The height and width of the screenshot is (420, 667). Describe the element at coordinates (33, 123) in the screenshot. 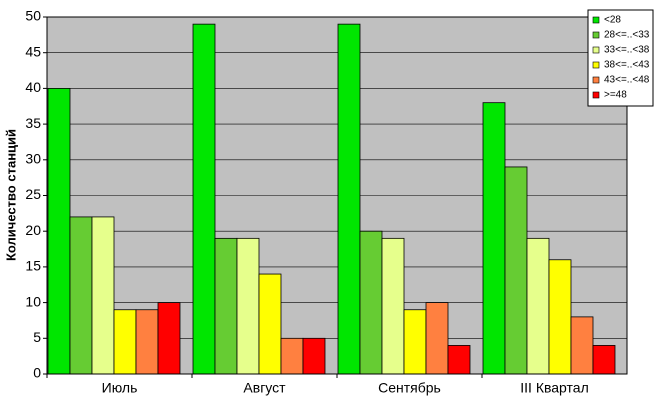

I see `y-tick-label: 35` at that location.